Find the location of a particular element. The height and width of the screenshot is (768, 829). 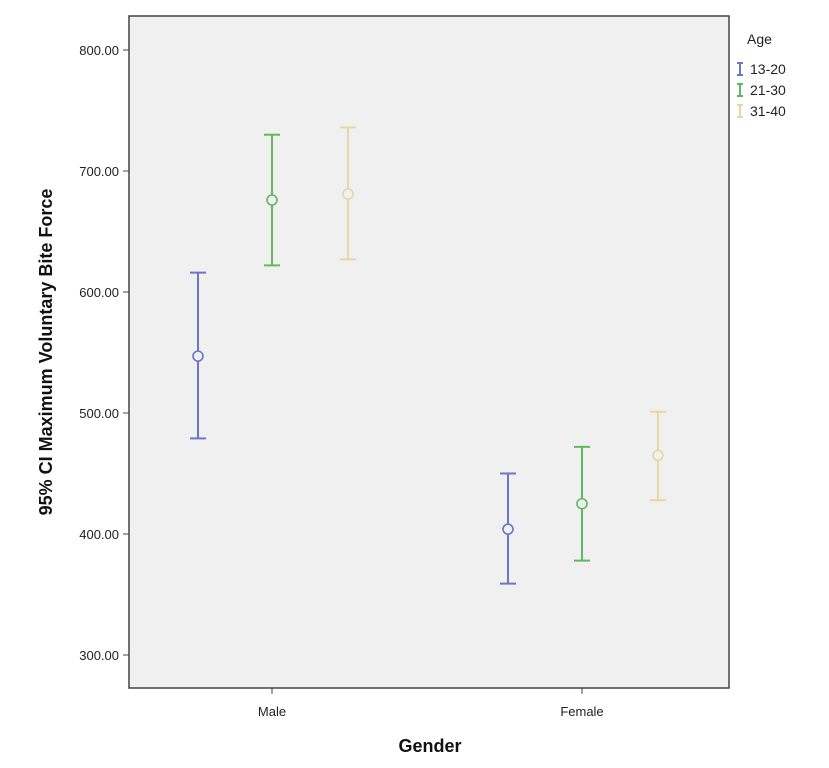

error-bar-31-40-Female is located at coordinates (658, 456).